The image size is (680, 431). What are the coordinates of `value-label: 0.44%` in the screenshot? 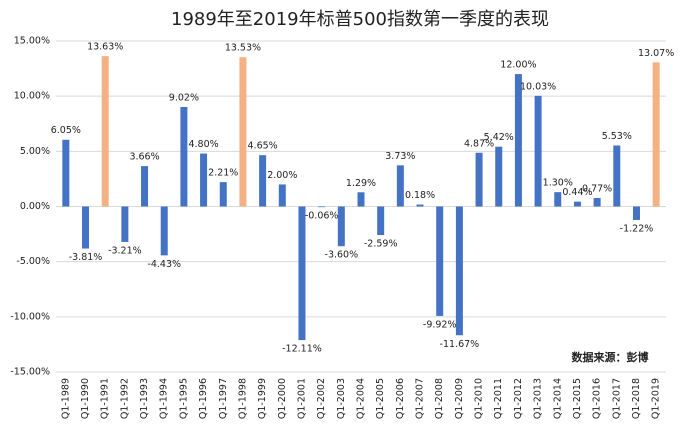 It's located at (577, 192).